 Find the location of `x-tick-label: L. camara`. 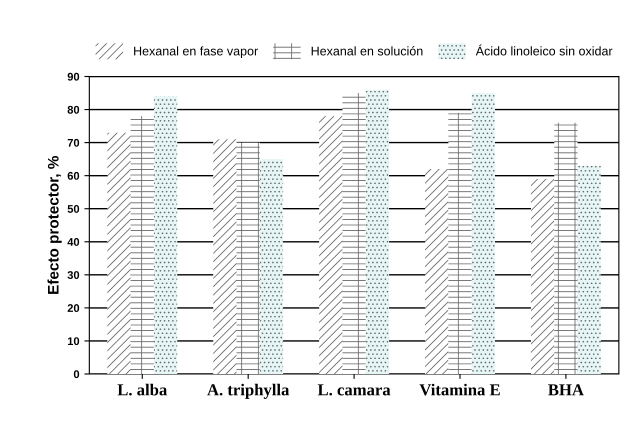

x-tick-label: L. camara is located at coordinates (354, 390).